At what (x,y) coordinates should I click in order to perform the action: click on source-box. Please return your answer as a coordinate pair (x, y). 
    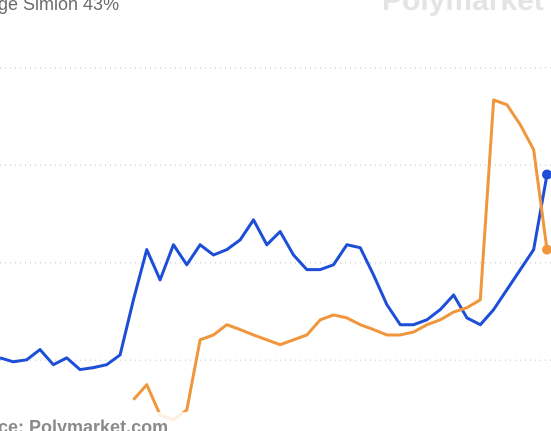
    Looking at the image, I should click on (113, 421).